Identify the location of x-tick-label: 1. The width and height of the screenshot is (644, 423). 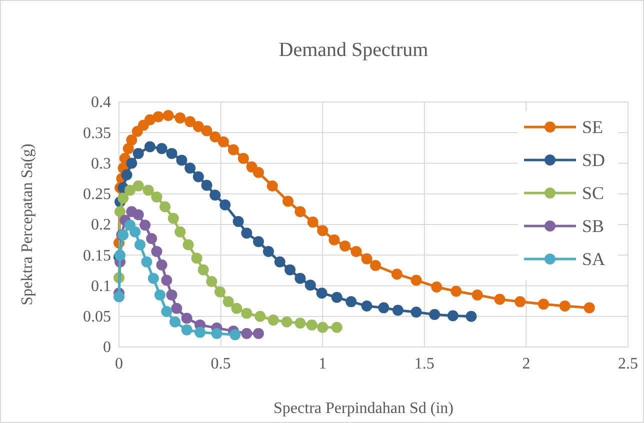
(322, 363).